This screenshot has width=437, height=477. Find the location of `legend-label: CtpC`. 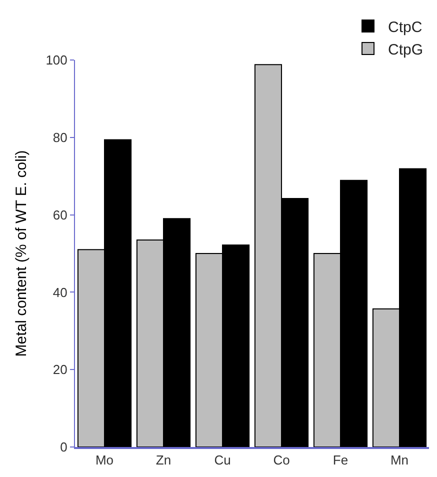

legend-label: CtpC is located at coordinates (405, 27).